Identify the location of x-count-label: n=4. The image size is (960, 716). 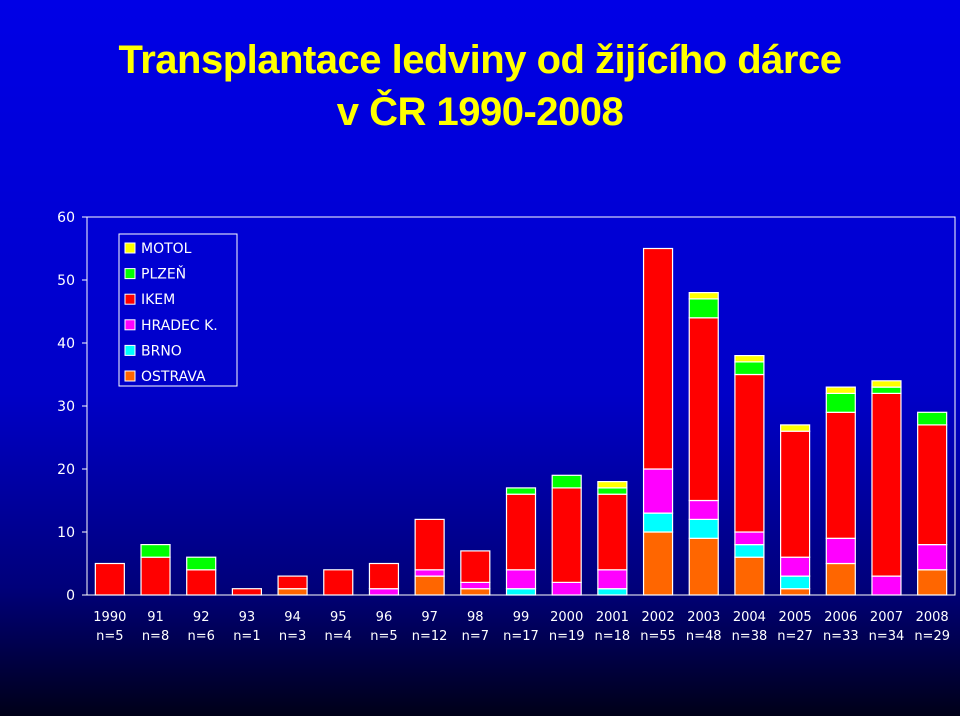
(338, 636).